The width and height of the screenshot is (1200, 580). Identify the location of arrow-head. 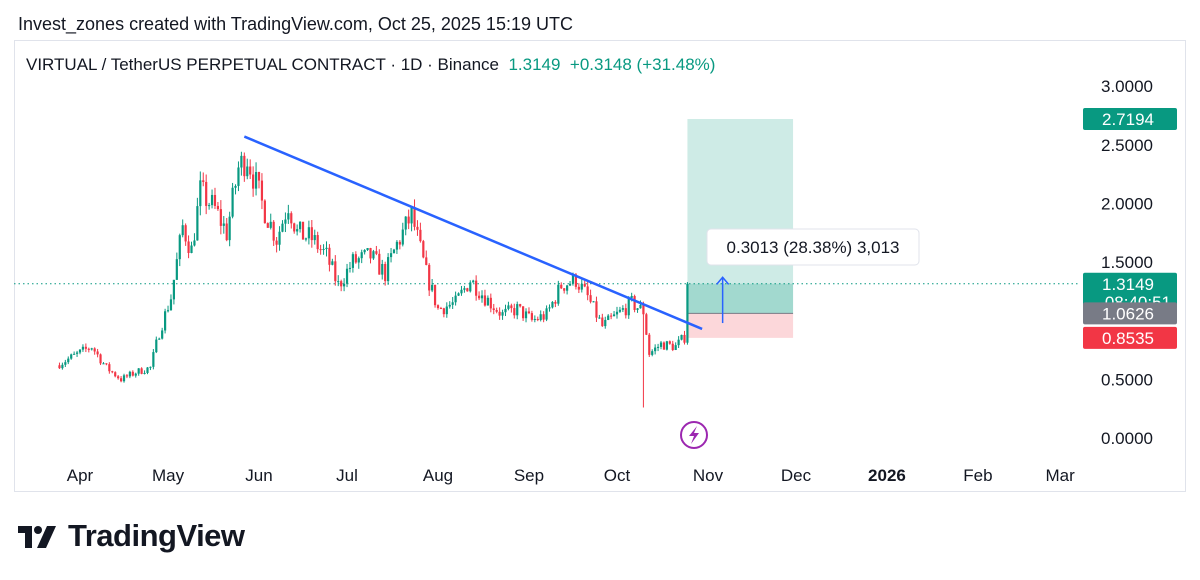
(723, 280).